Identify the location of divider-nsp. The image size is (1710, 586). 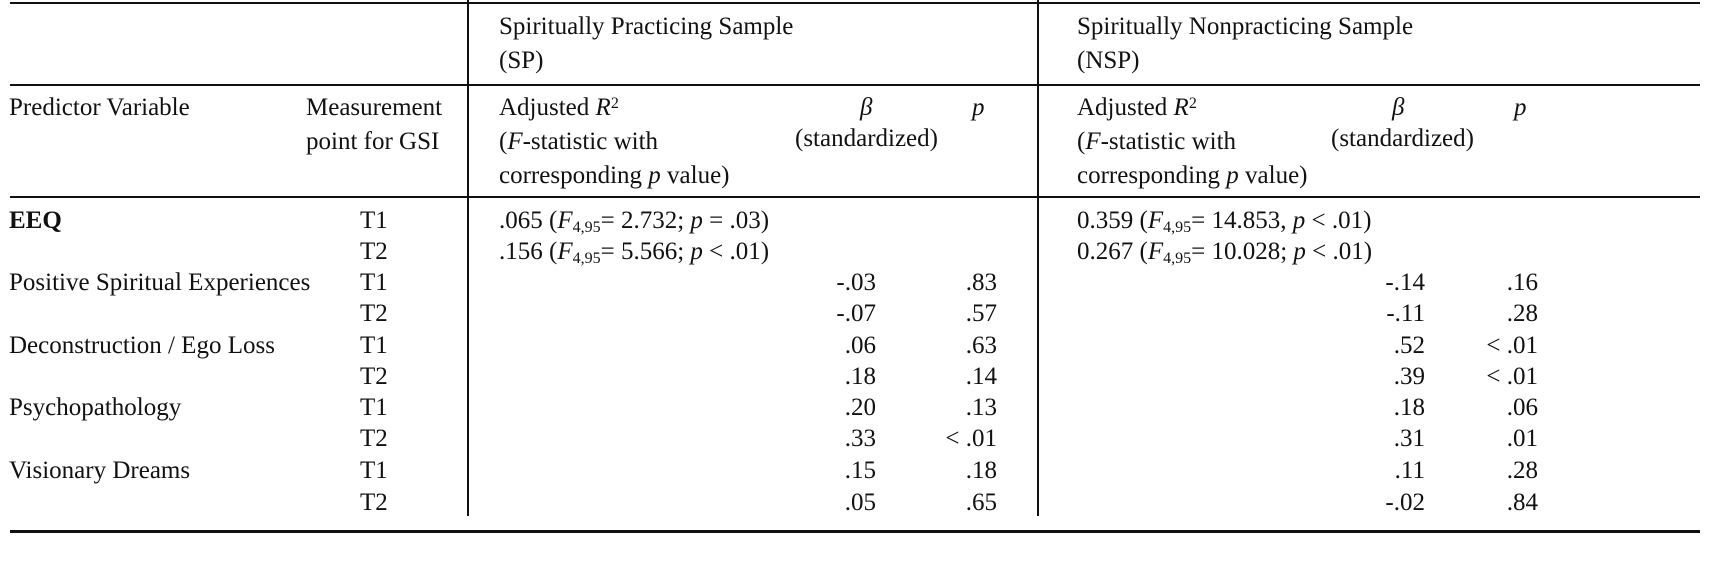
(1038, 258).